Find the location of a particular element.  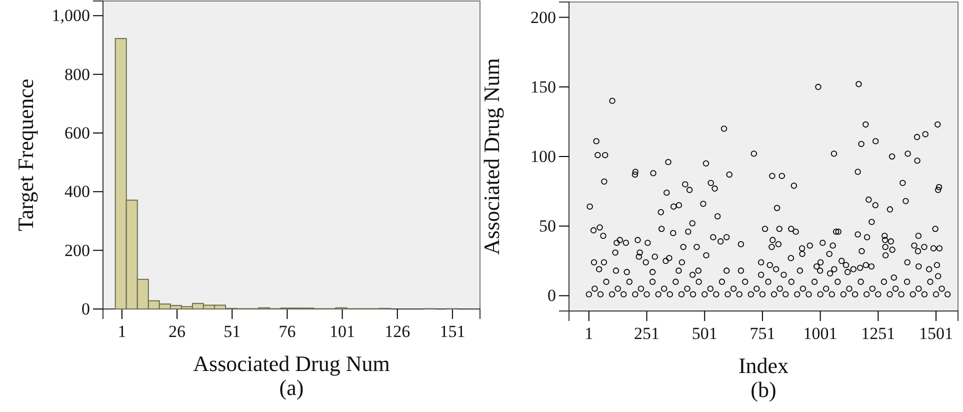

y-tick-label: 100 is located at coordinates (543, 156).